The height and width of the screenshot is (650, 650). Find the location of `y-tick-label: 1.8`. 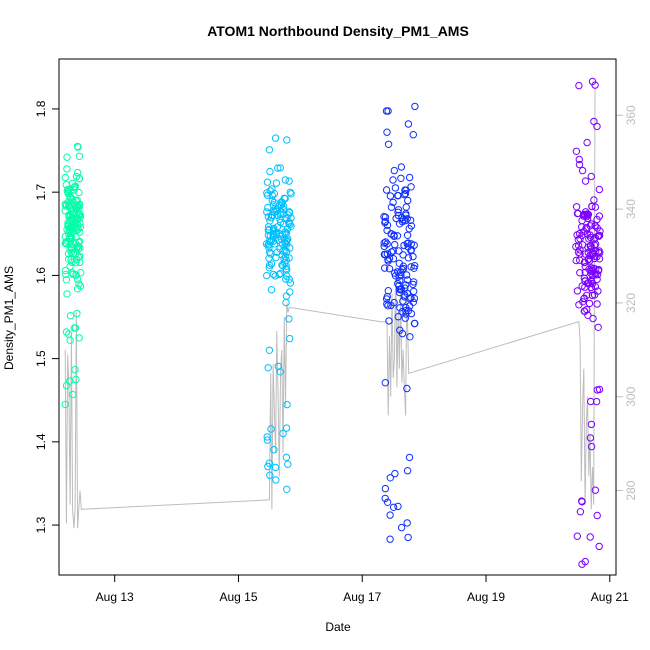

y-tick-label: 1.8 is located at coordinates (41, 108).